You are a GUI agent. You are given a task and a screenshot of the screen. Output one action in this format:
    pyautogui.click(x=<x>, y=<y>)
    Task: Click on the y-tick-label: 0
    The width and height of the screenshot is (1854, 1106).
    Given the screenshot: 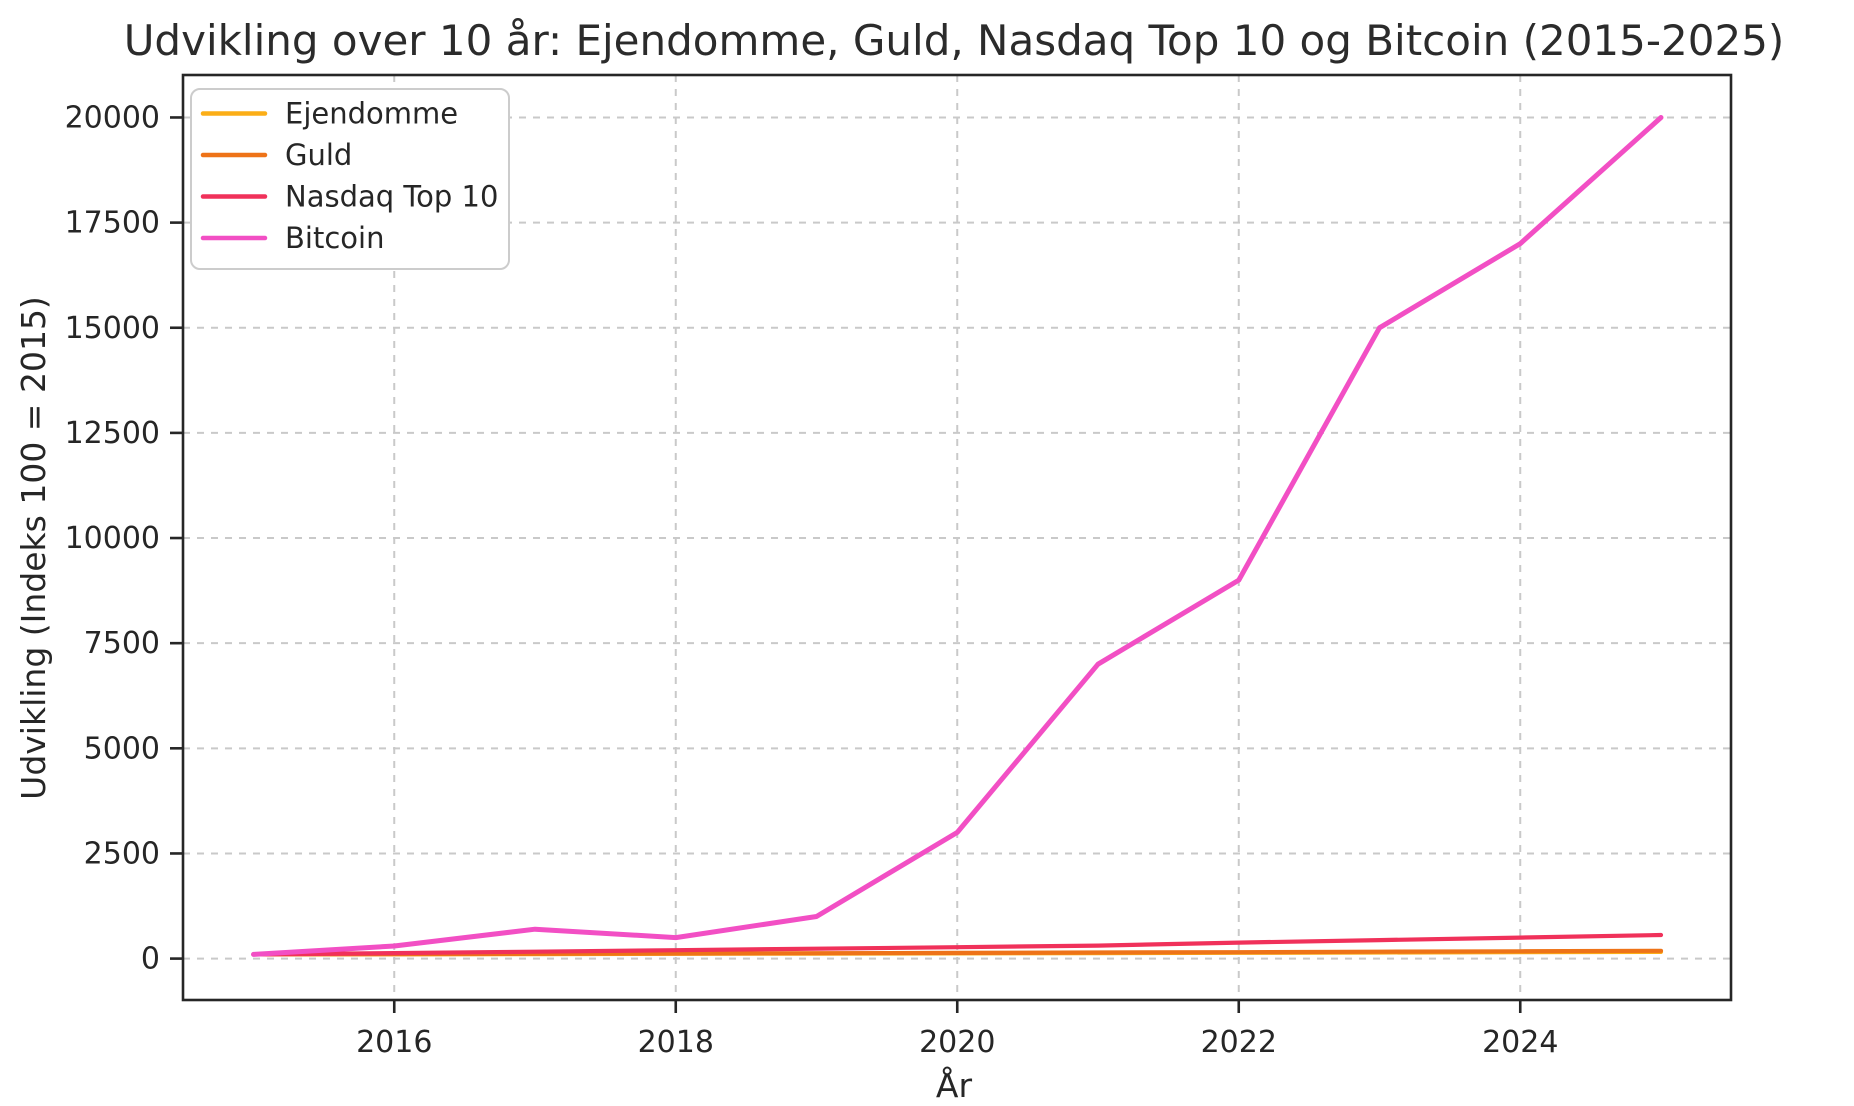 What is the action you would take?
    pyautogui.click(x=150, y=959)
    